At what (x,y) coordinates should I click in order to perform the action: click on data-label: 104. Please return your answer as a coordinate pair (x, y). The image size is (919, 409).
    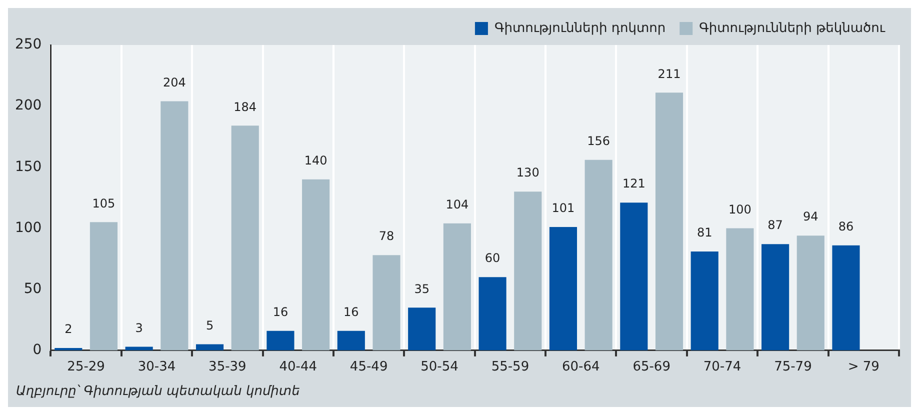
    Looking at the image, I should click on (457, 204).